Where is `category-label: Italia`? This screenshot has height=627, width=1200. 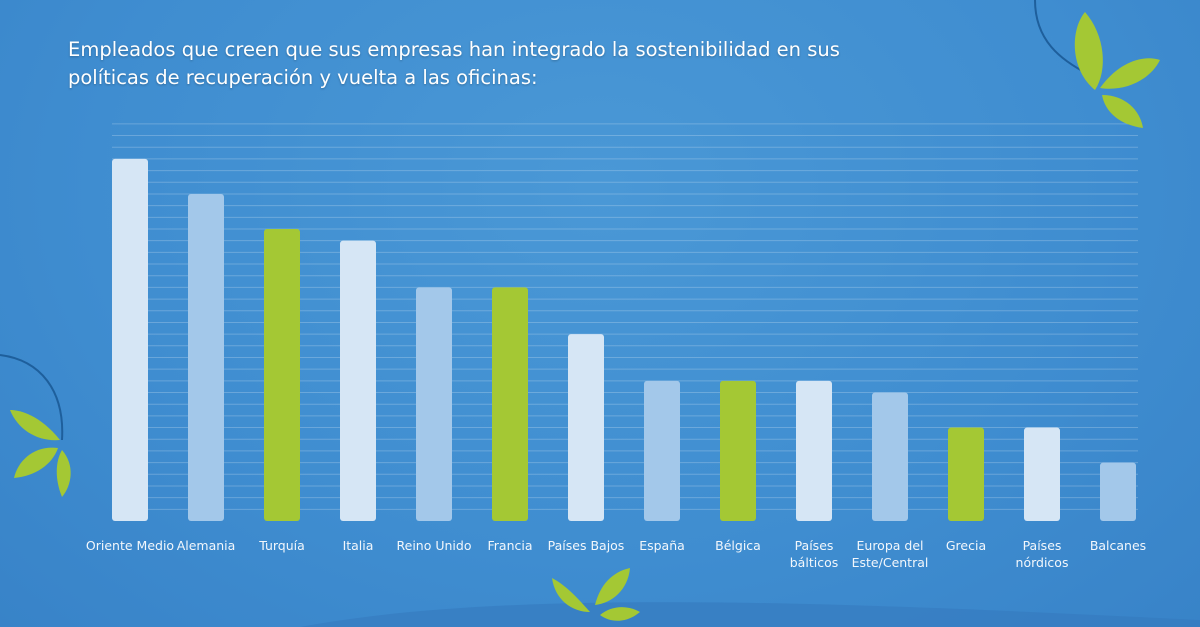
category-label: Italia is located at coordinates (358, 545).